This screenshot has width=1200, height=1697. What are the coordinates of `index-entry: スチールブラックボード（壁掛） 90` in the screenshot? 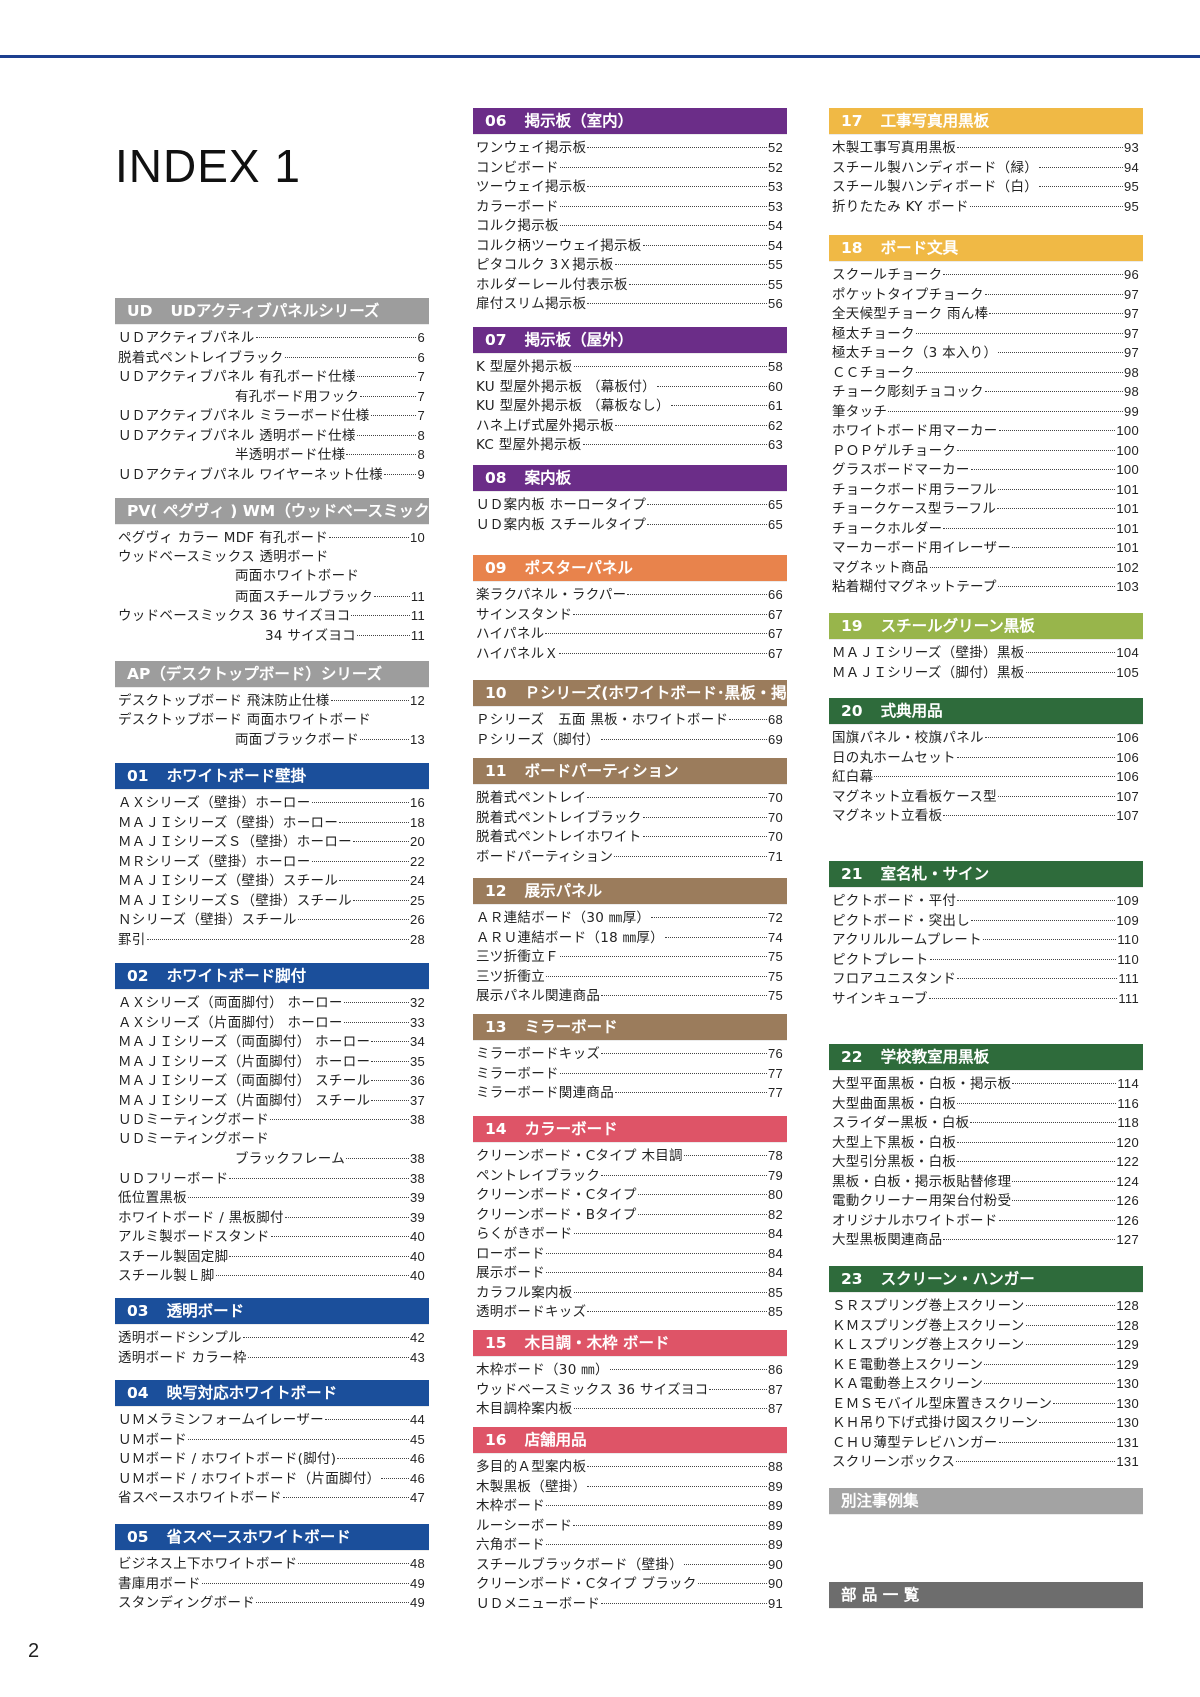 It's located at (630, 1565).